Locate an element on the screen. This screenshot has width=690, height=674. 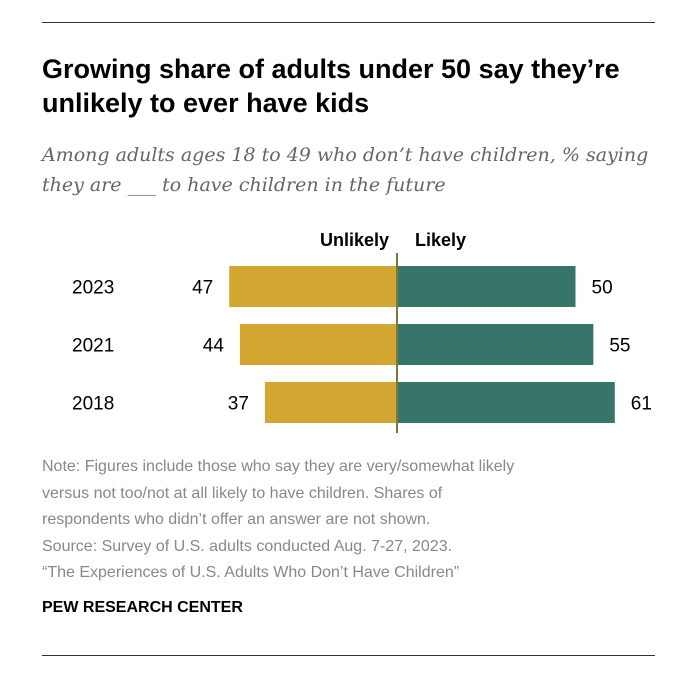
legend-unlikely: Unlikely is located at coordinates (354, 240).